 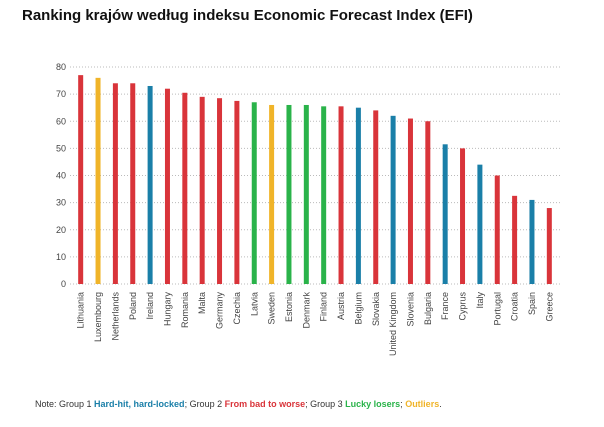 What do you see at coordinates (61, 257) in the screenshot?
I see `y-tick-label: 10` at bounding box center [61, 257].